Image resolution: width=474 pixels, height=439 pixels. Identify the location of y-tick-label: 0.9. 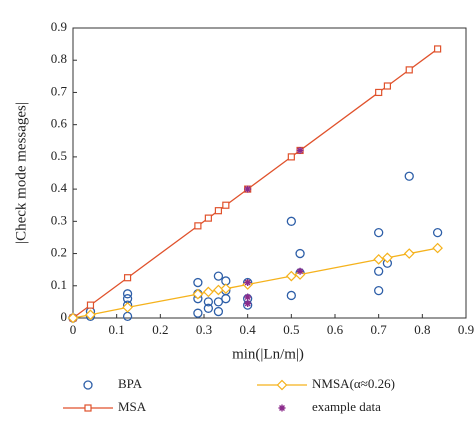
(59, 26).